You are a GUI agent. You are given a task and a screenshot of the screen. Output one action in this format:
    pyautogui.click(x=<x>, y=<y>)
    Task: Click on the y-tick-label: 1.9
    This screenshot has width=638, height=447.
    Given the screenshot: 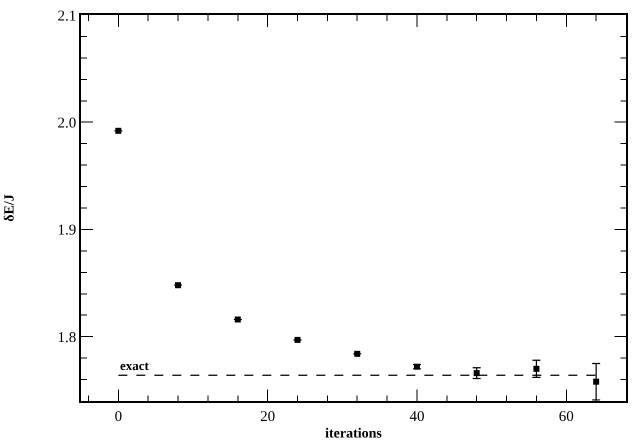 What is the action you would take?
    pyautogui.click(x=67, y=230)
    